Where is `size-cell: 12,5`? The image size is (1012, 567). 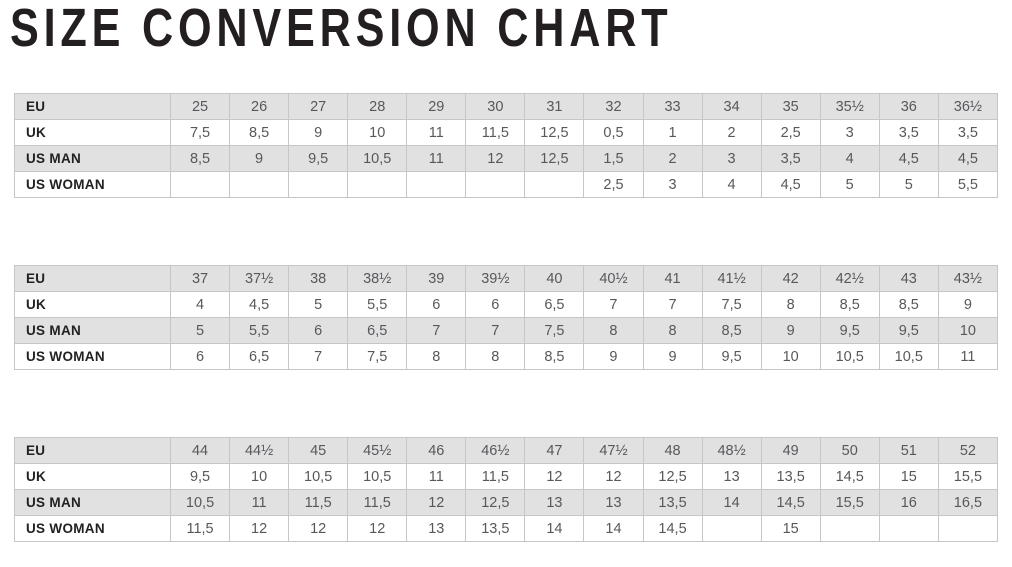 size-cell: 12,5 is located at coordinates (672, 476).